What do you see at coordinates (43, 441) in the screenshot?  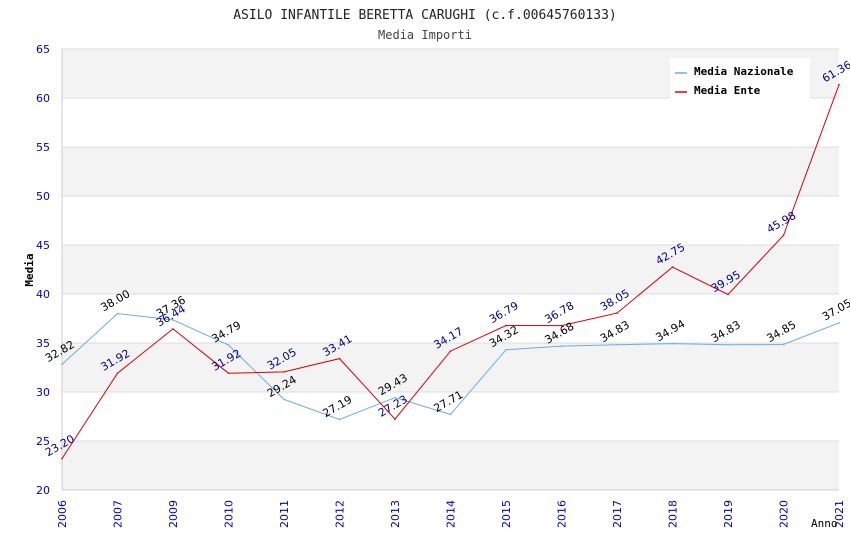 I see `y-tick-label: 25` at bounding box center [43, 441].